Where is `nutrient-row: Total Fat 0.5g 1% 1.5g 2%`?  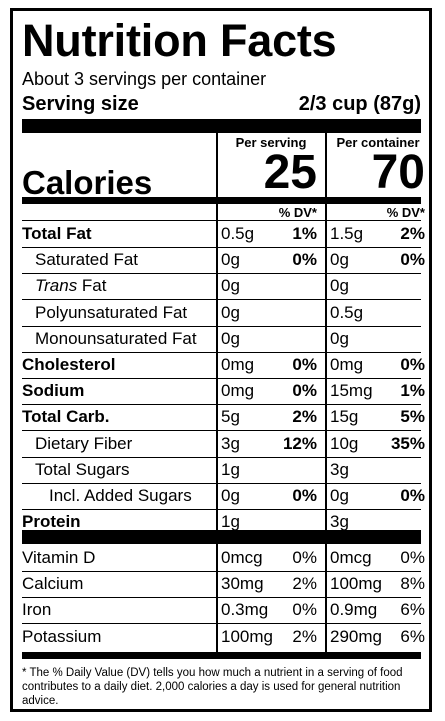
nutrient-row: Total Fat 0.5g 1% 1.5g 2% is located at coordinates (221, 234).